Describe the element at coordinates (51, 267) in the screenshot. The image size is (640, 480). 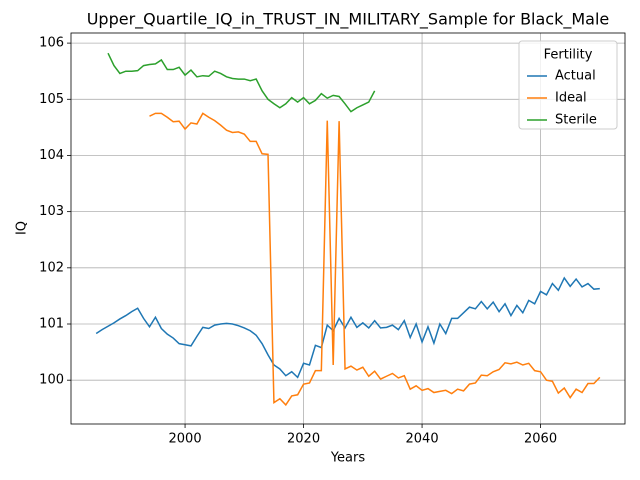
I see `y-tick-label: 102` at that location.